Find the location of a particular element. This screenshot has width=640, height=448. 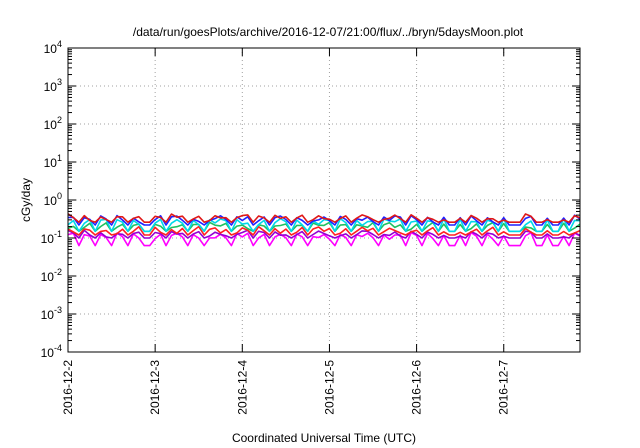

y-tick-exponent: 3 is located at coordinates (59, 82).